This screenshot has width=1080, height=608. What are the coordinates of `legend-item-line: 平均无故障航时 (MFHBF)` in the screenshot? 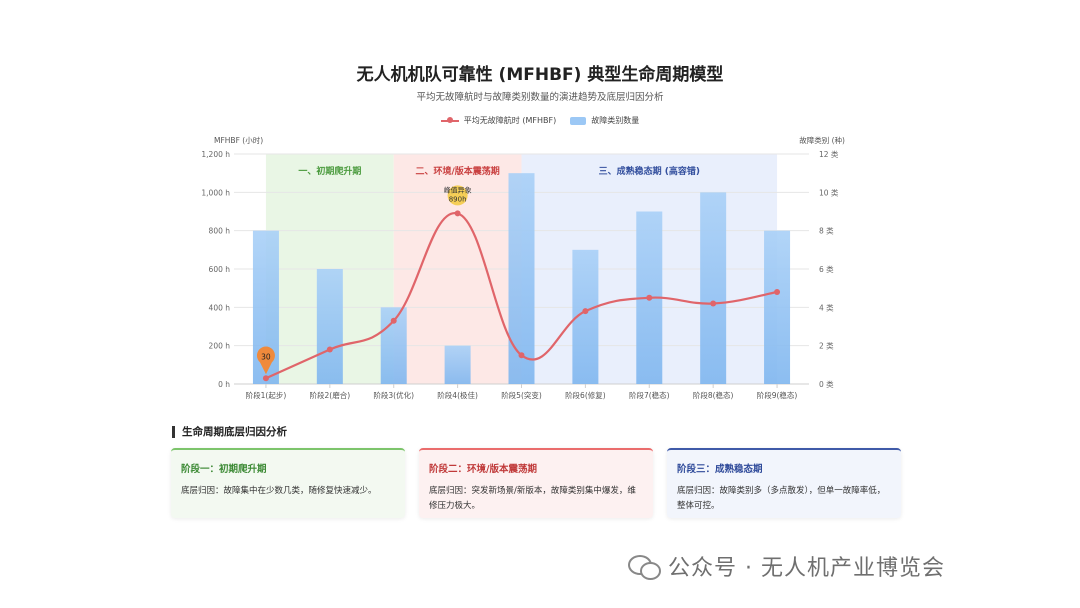 It's located at (498, 120).